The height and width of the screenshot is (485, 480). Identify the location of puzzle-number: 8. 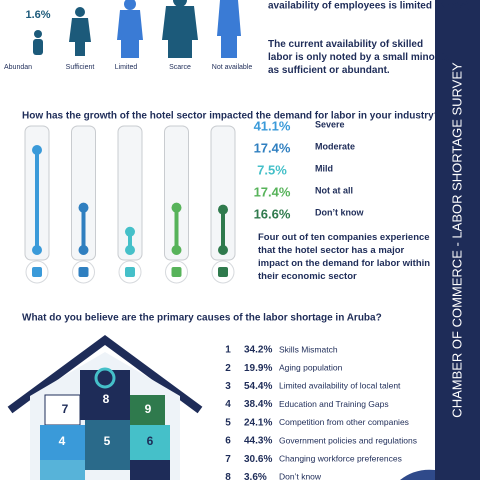
(106, 399).